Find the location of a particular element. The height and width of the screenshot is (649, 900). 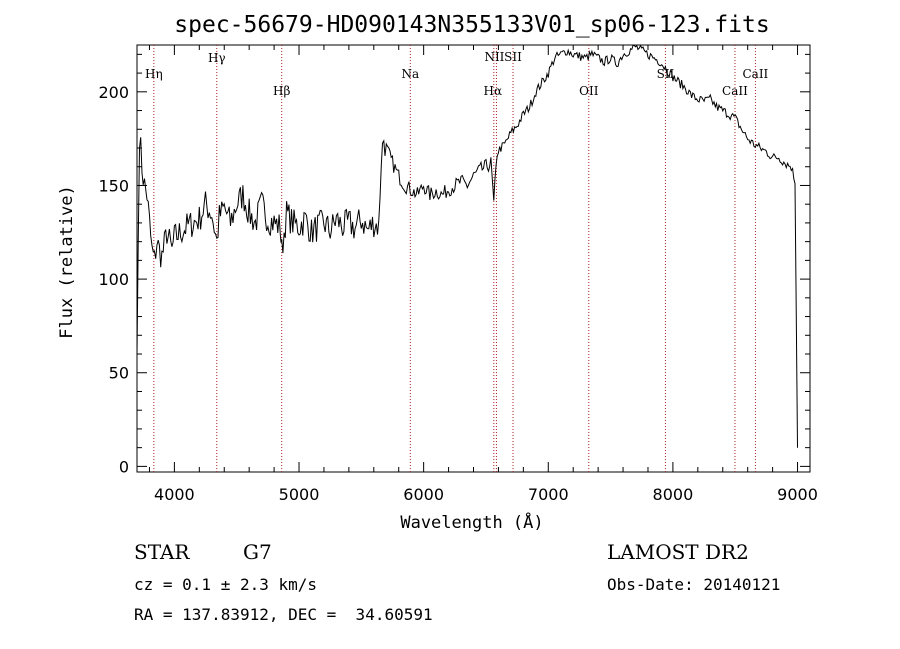

y-tick-label: 100 is located at coordinates (113, 279).